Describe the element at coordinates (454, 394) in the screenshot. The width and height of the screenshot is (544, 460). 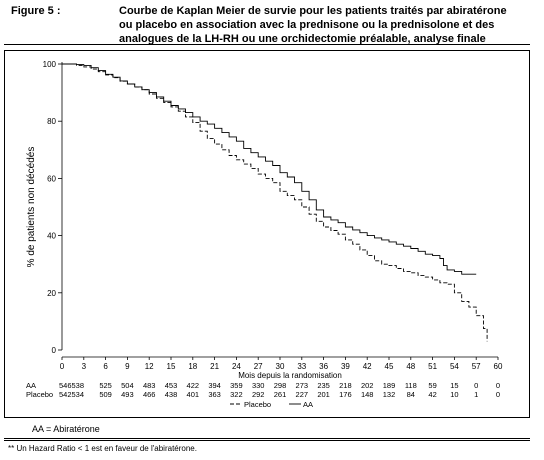
I see `risk-value: 10` at that location.